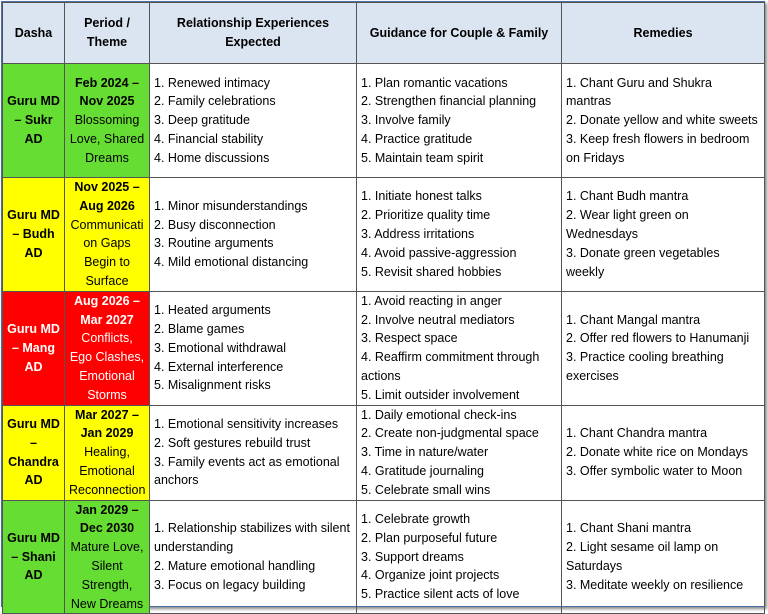  Describe the element at coordinates (627, 196) in the screenshot. I see `remedies-item: 1. Chant Budh mantra` at that location.